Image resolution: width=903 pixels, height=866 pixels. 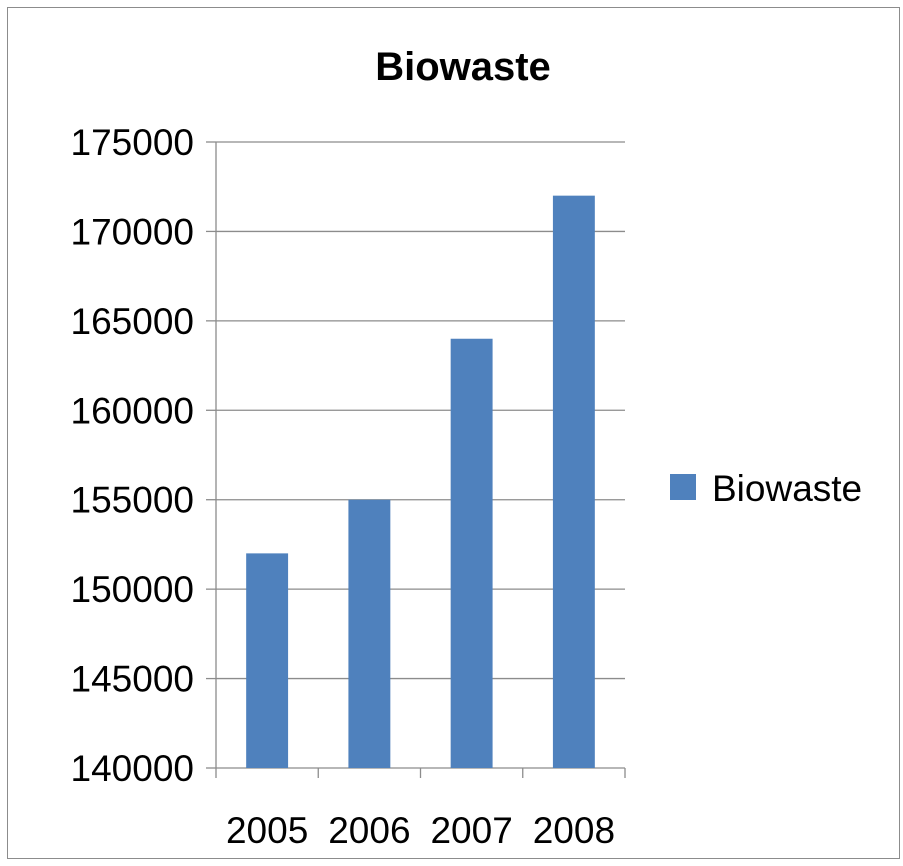 What do you see at coordinates (471, 553) in the screenshot?
I see `bar-2007` at bounding box center [471, 553].